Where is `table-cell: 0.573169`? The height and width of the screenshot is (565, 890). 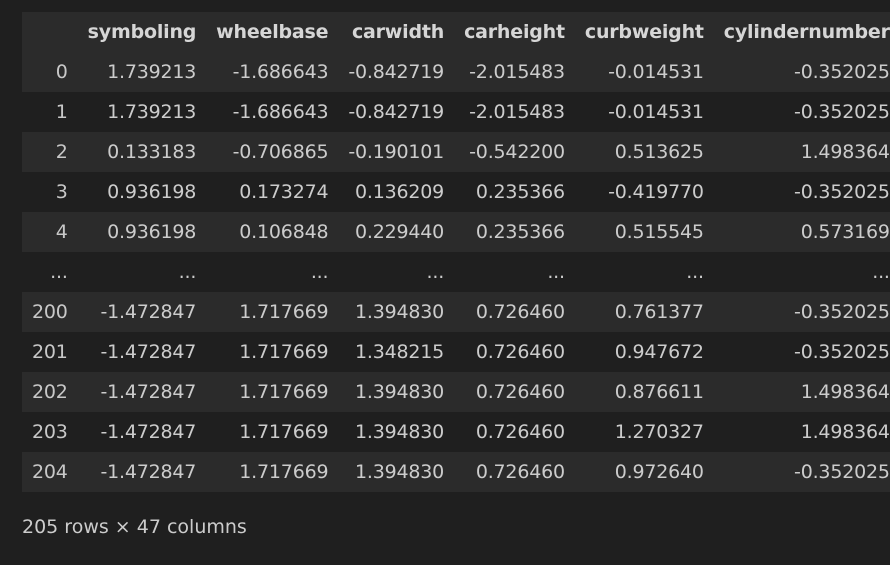 table-cell: 0.573169 is located at coordinates (801, 232).